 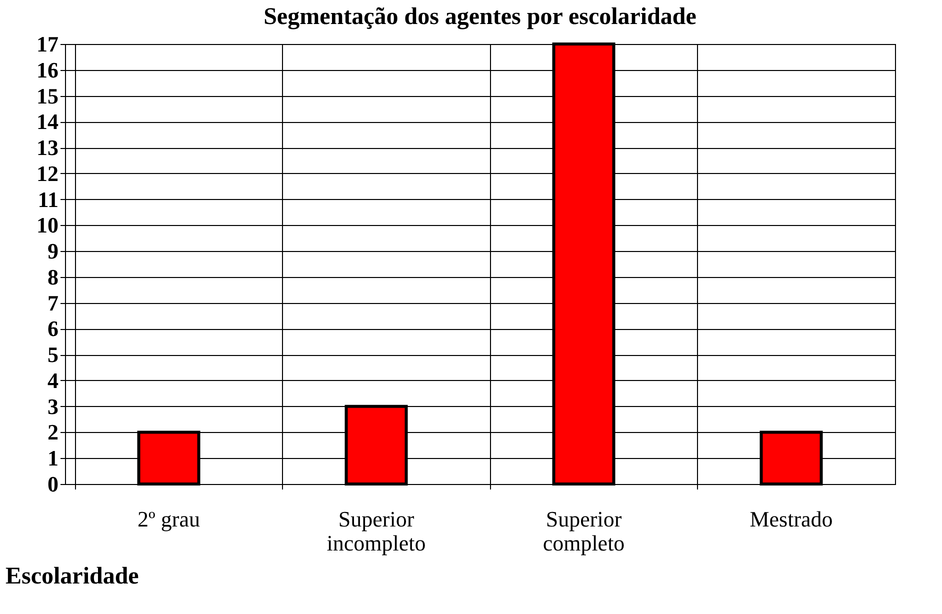 I want to click on y-tick-label: 12, so click(x=47, y=173).